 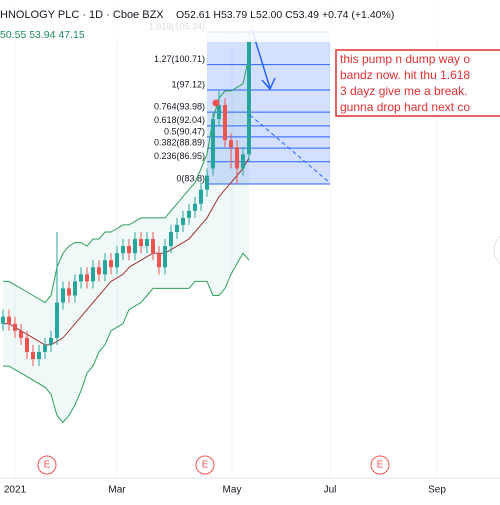 I want to click on annotation-line: this pump n dump way o, so click(x=405, y=59).